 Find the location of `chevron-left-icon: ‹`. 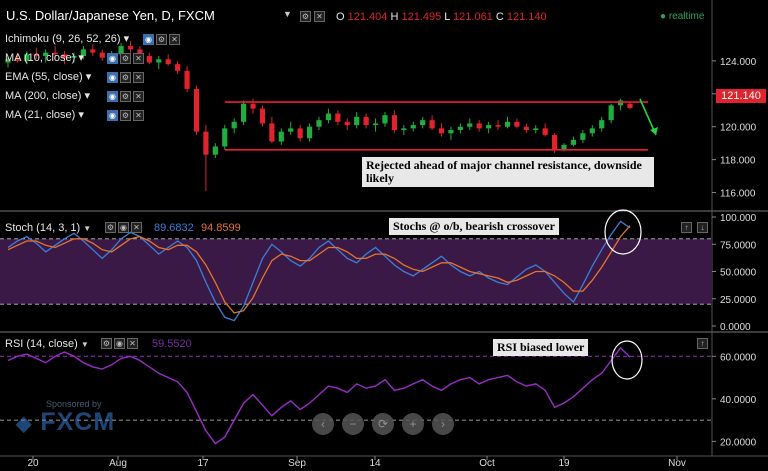

chevron-left-icon: ‹ is located at coordinates (323, 424).